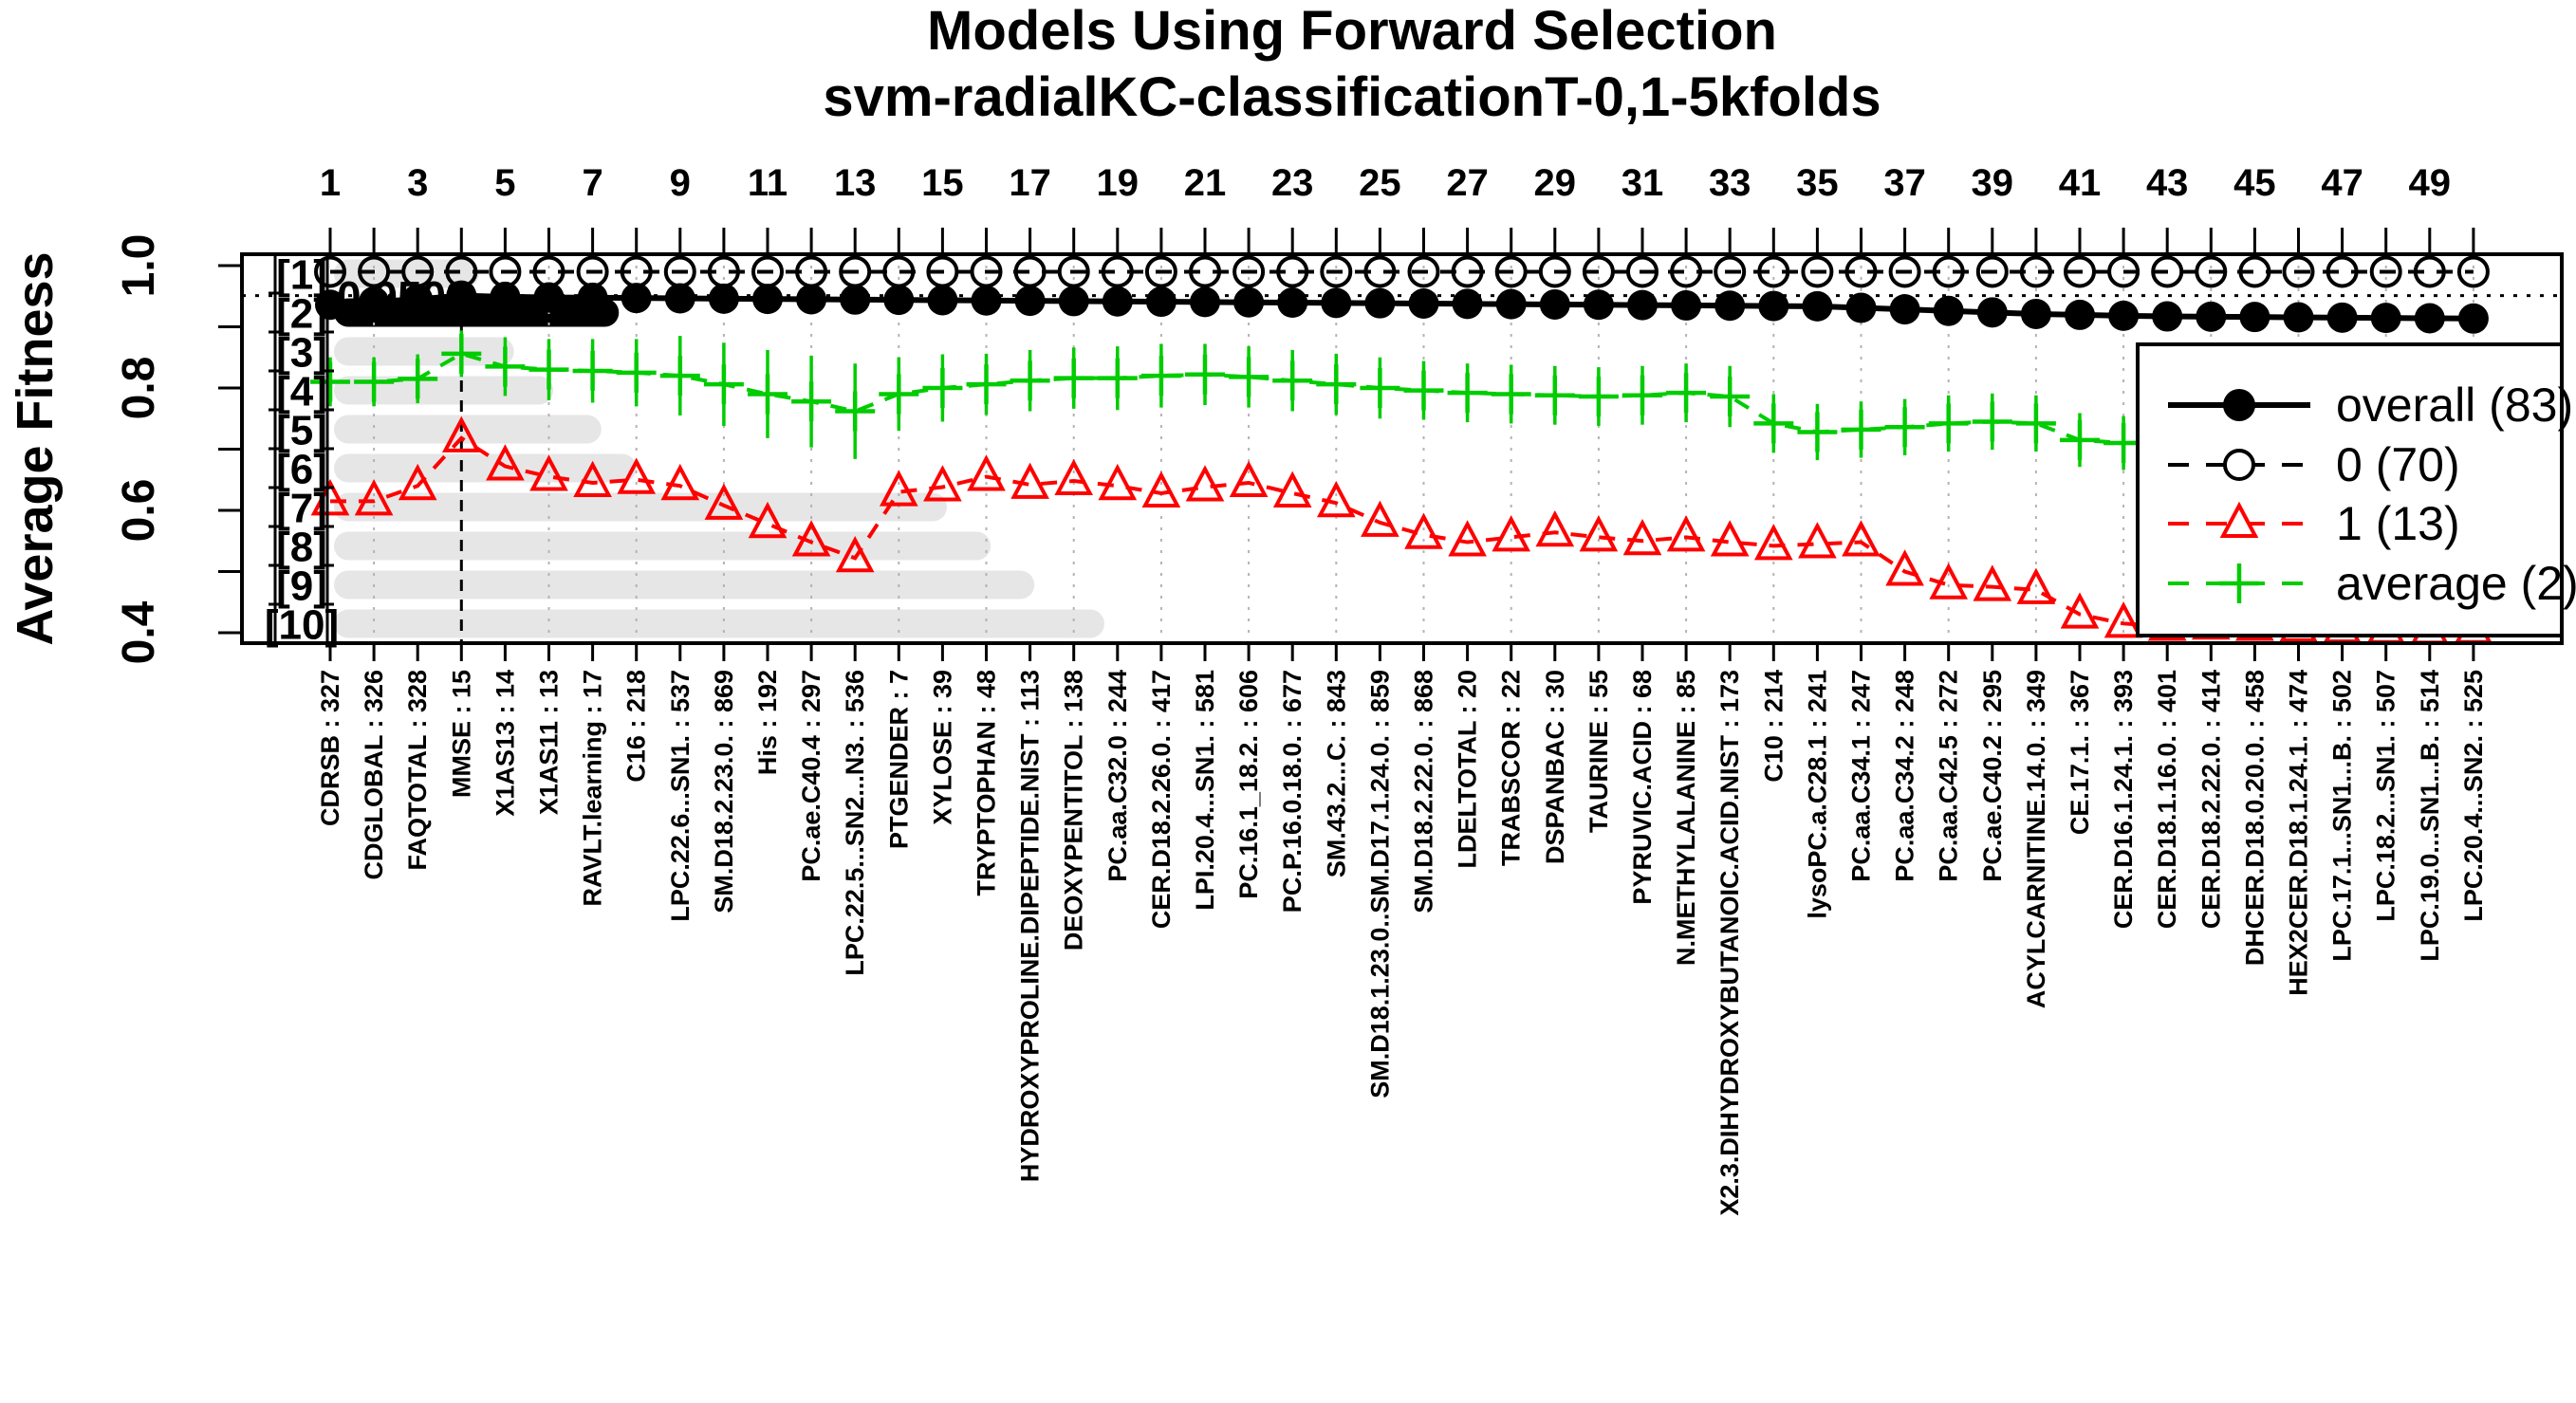 This screenshot has width=2576, height=1403. I want to click on legend: overall (83) 0 (70) 1 (13) average (2), so click(2356, 489).